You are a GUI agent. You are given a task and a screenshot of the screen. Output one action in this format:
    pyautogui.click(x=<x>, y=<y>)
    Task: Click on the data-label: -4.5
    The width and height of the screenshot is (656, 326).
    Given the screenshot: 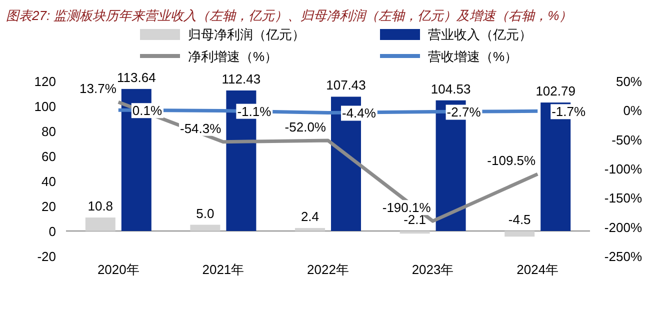 What is the action you would take?
    pyautogui.click(x=519, y=219)
    